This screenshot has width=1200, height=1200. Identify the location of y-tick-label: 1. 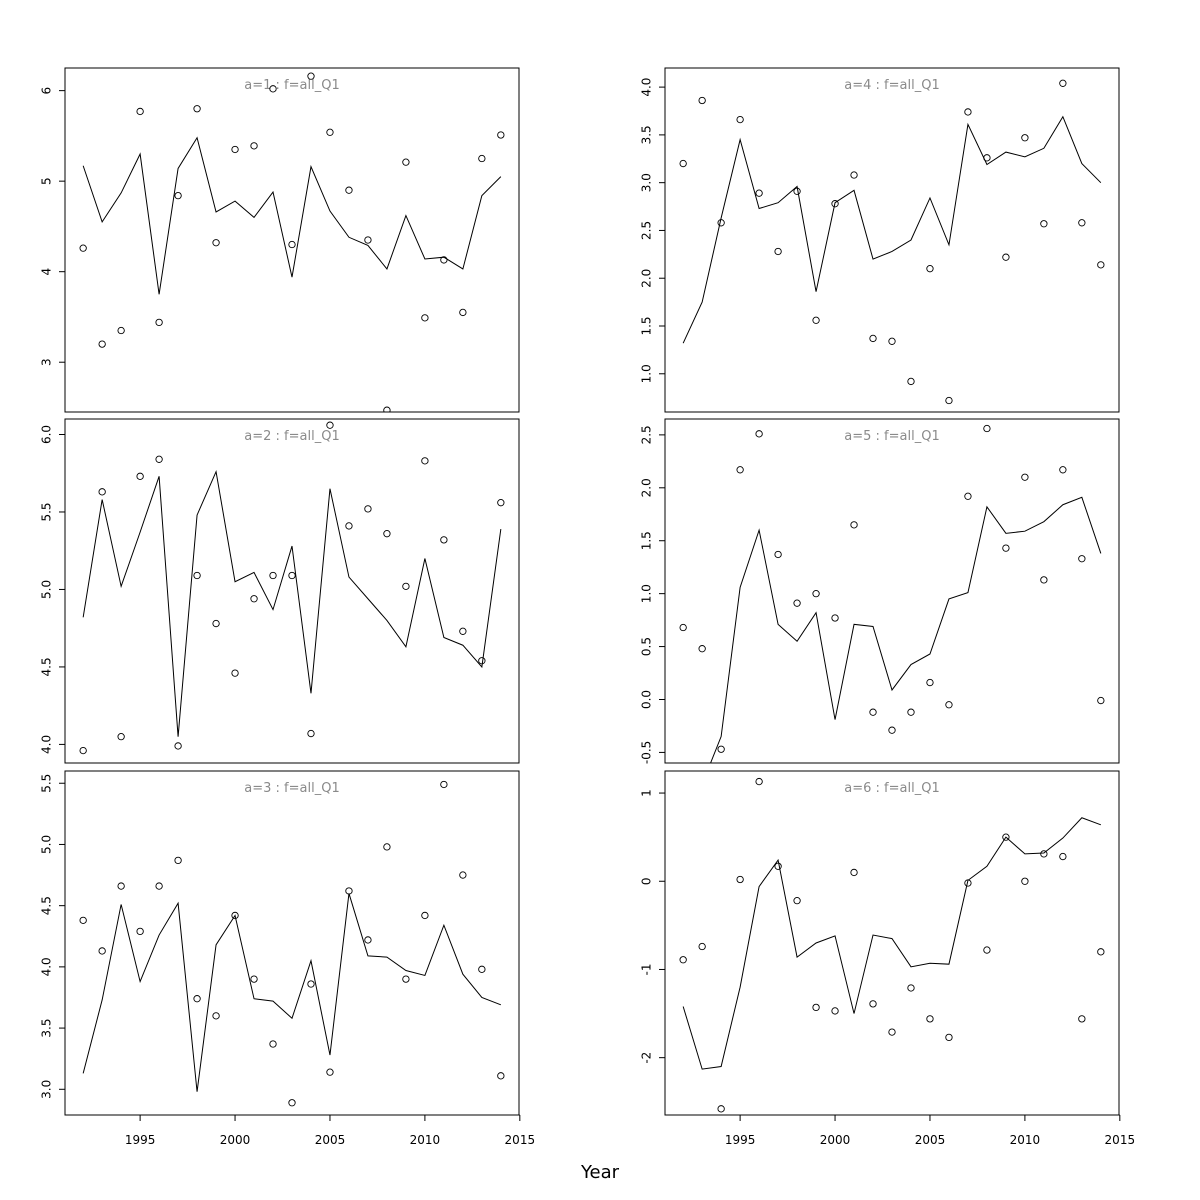
(647, 793).